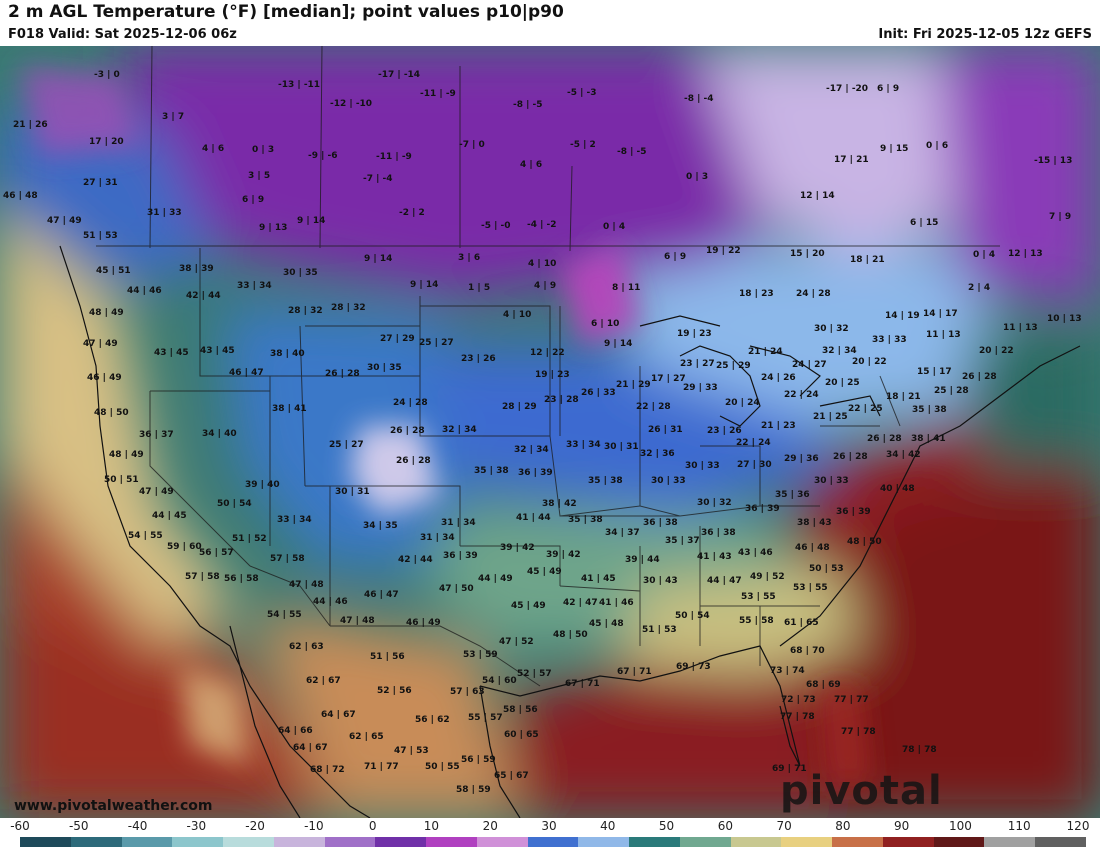  Describe the element at coordinates (144, 291) in the screenshot. I see `point-value: 44 | 46` at that location.